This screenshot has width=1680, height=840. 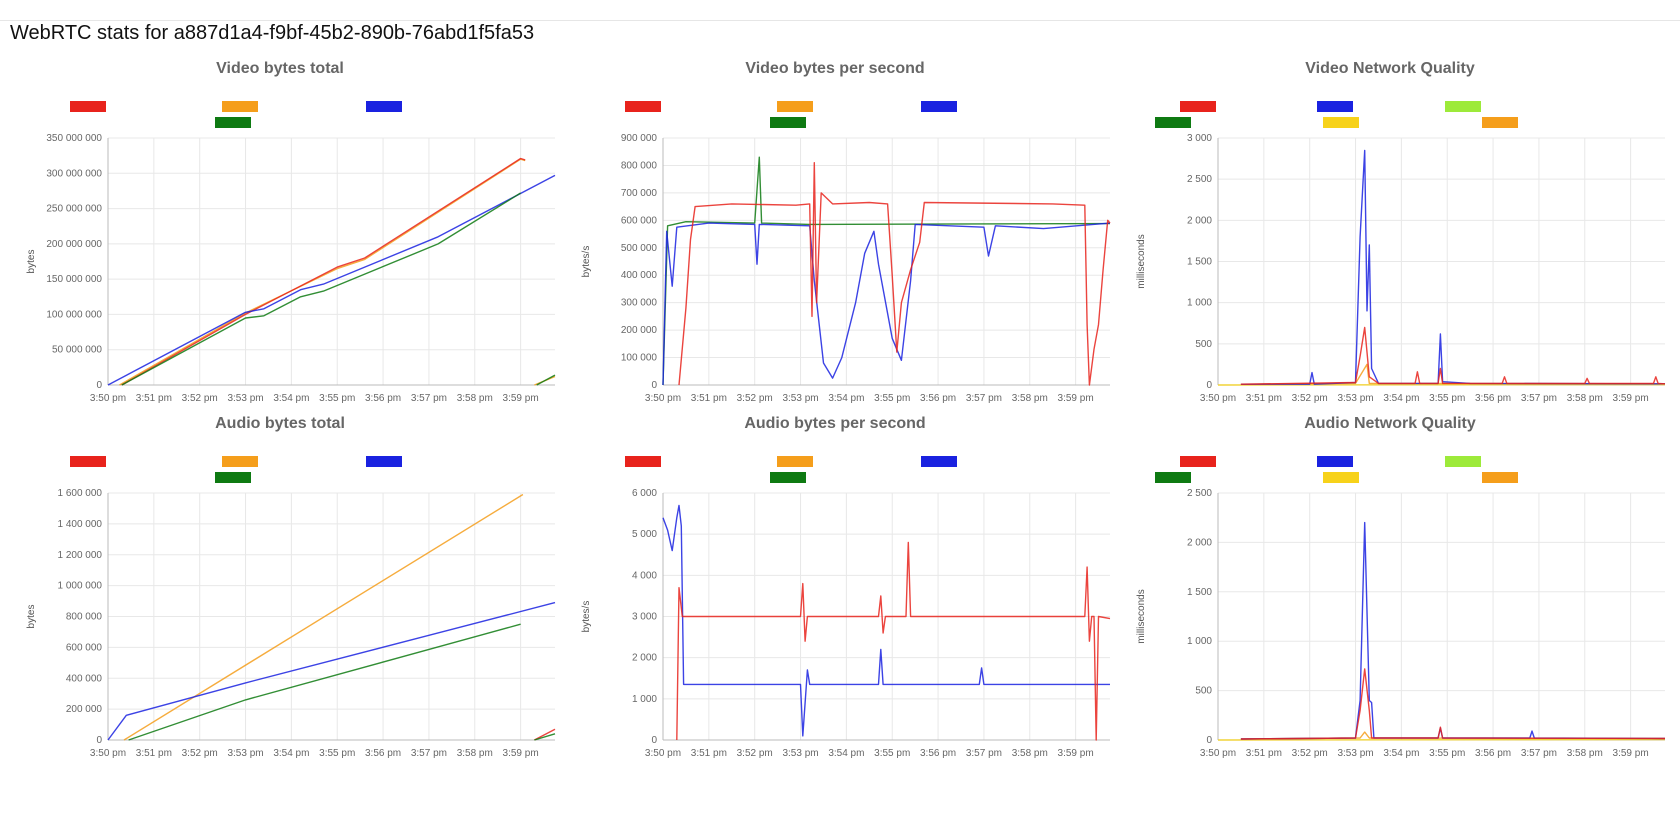 What do you see at coordinates (840, 20) in the screenshot?
I see `top-divider` at bounding box center [840, 20].